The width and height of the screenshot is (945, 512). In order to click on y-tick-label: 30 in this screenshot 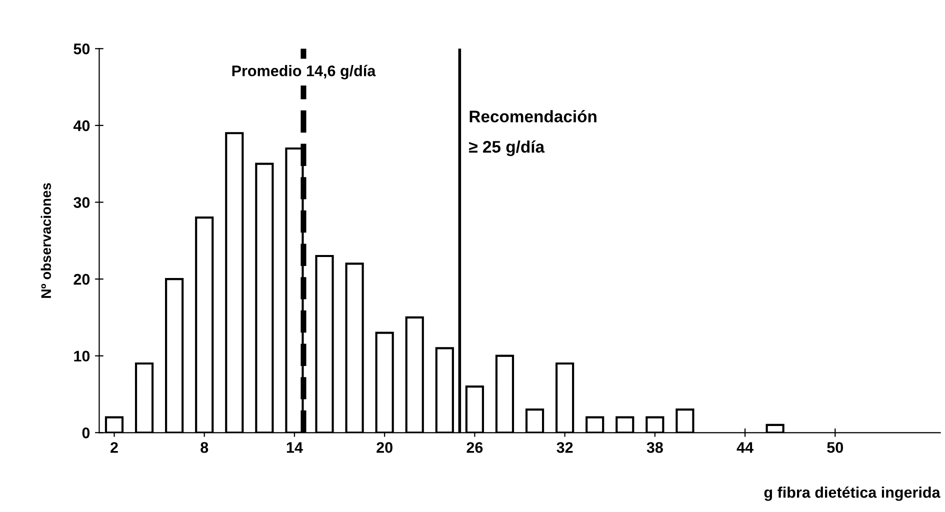, I will do `click(82, 202)`.